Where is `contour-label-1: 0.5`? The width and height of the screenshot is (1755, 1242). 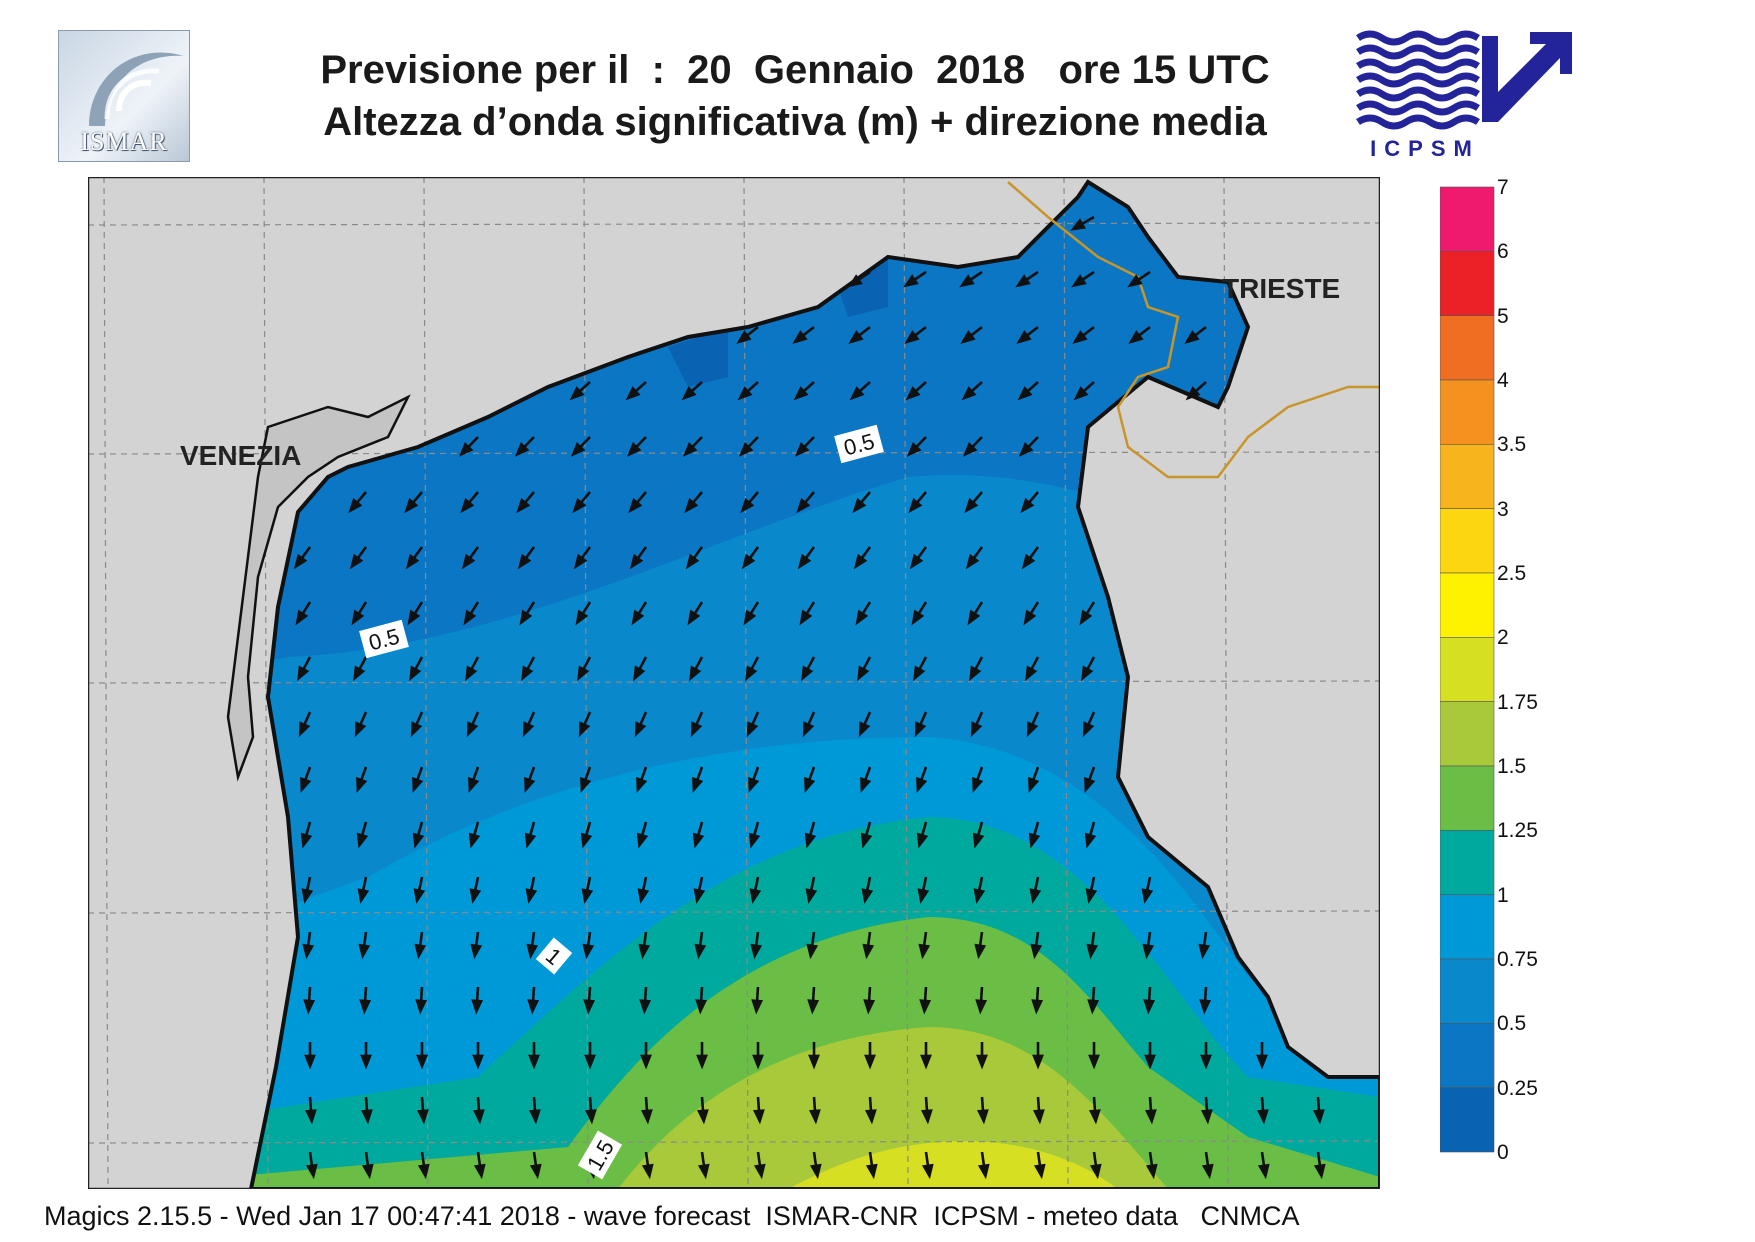
contour-label-1: 0.5 is located at coordinates (384, 639).